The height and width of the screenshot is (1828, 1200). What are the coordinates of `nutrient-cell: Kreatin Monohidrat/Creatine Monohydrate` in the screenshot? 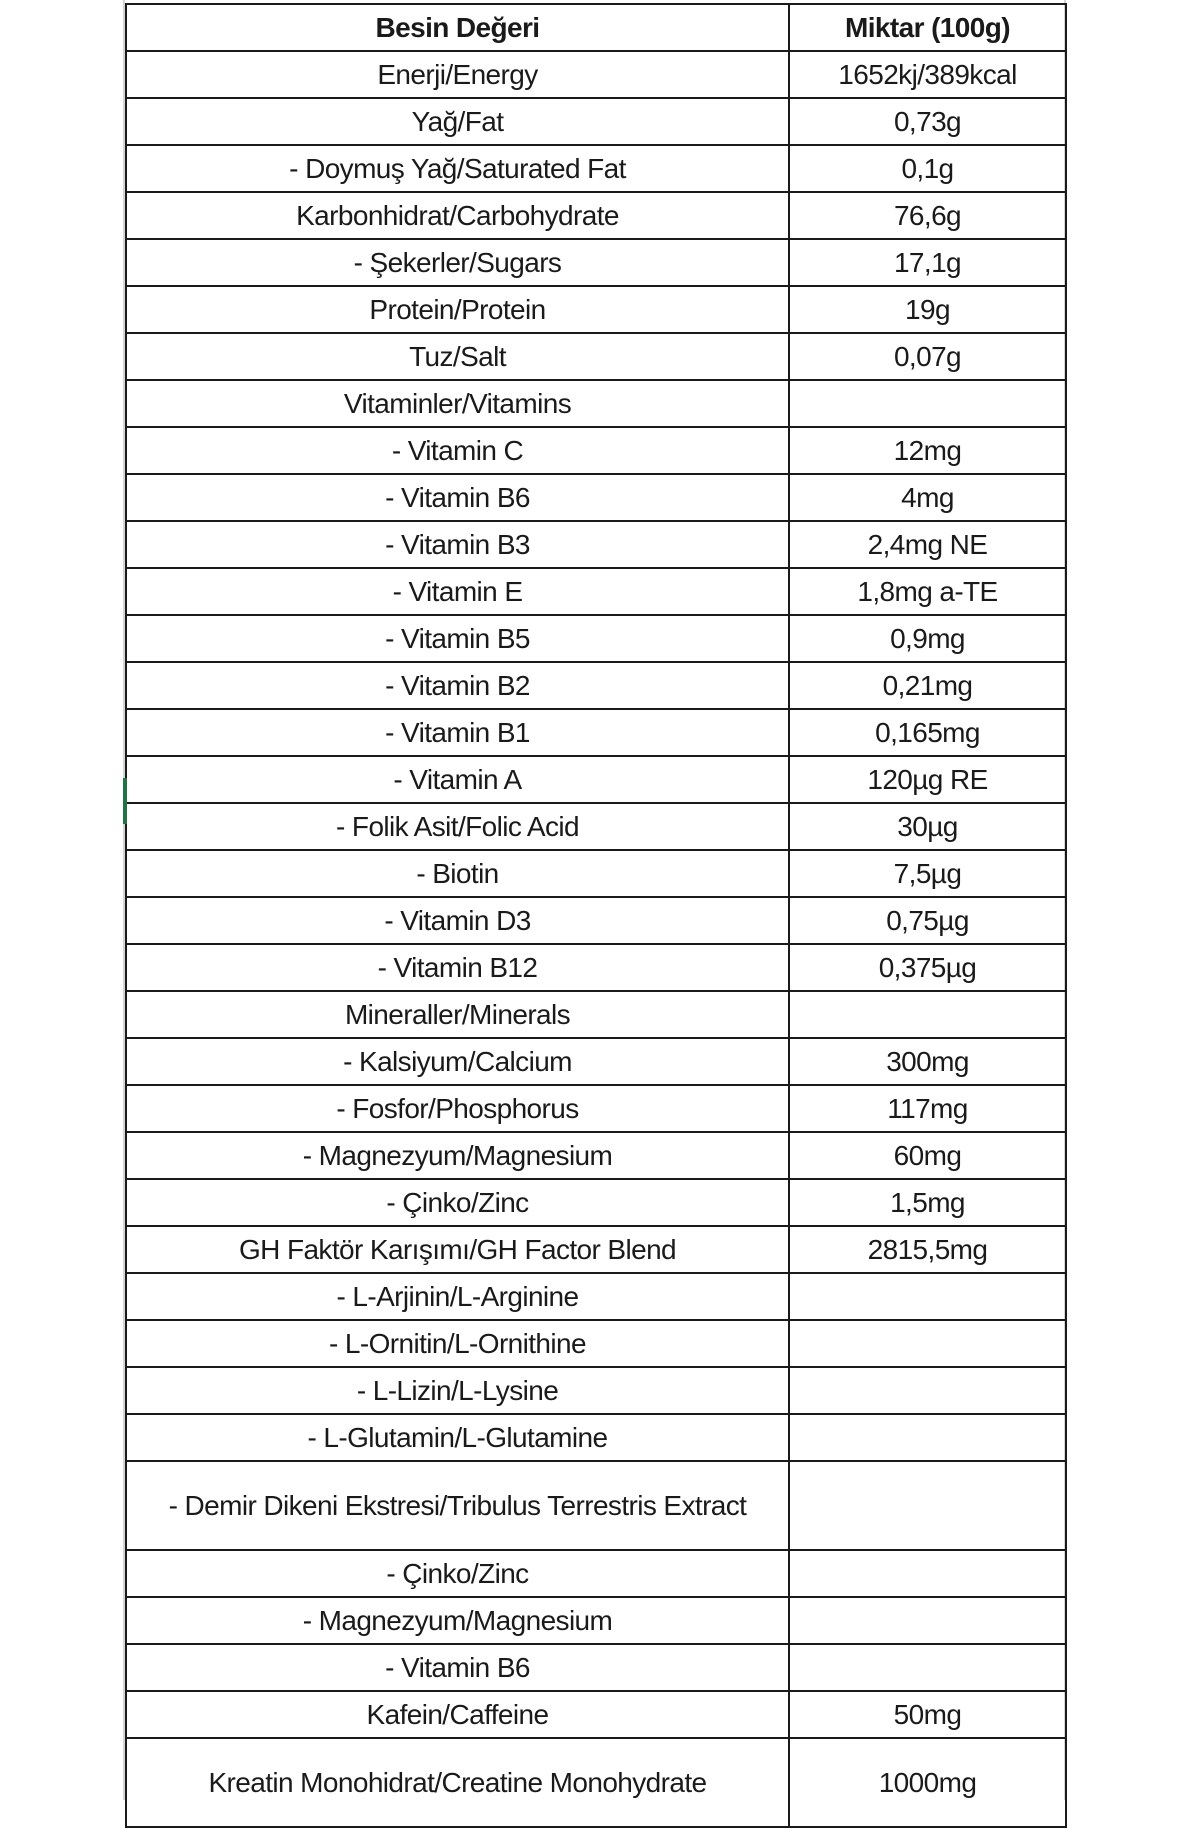 It's located at (457, 1782).